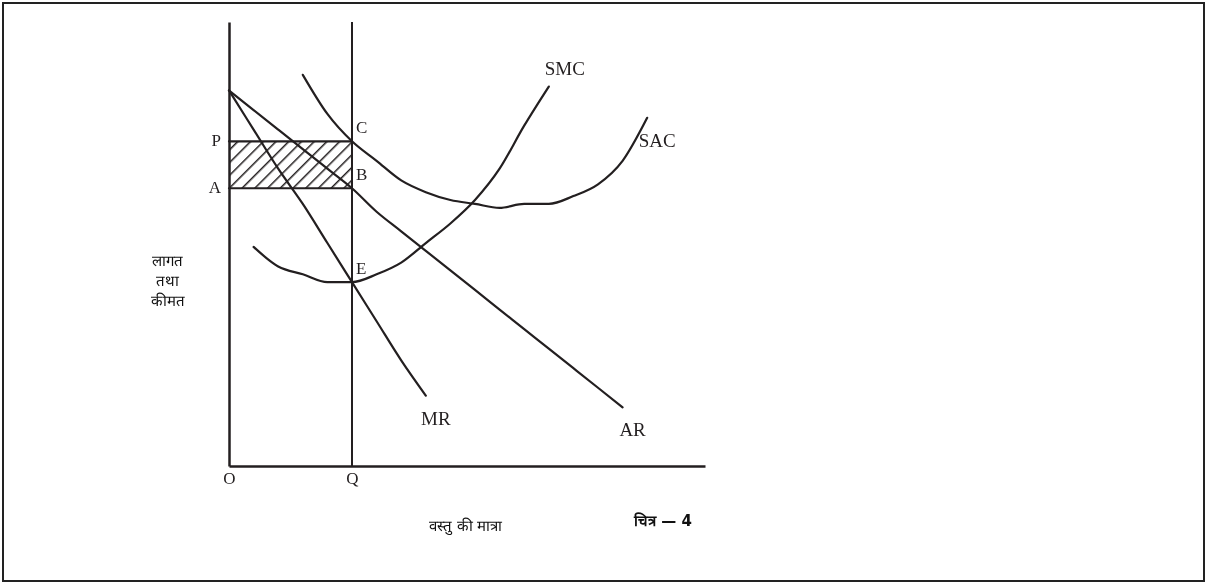  What do you see at coordinates (215, 188) in the screenshot?
I see `annotation: A` at bounding box center [215, 188].